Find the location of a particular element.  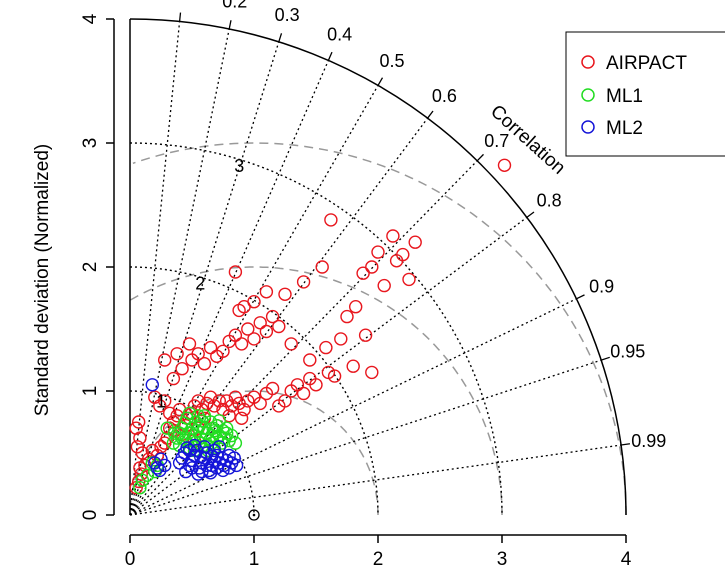

legend-entry-ml2: ML2 is located at coordinates (612, 128).